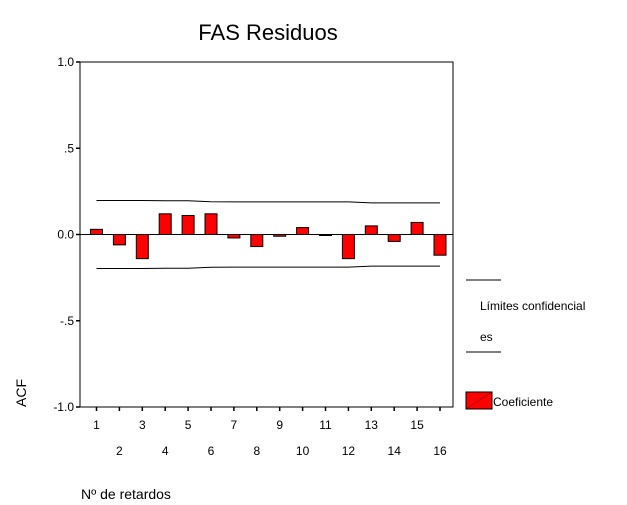 The height and width of the screenshot is (505, 627). Describe the element at coordinates (479, 400) in the screenshot. I see `legend-swatch-hatch` at that location.